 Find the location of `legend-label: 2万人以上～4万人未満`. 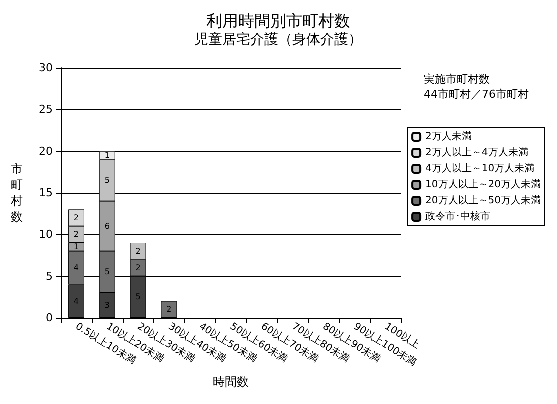

legend-label: 2万人以上～4万人未満 is located at coordinates (477, 152).